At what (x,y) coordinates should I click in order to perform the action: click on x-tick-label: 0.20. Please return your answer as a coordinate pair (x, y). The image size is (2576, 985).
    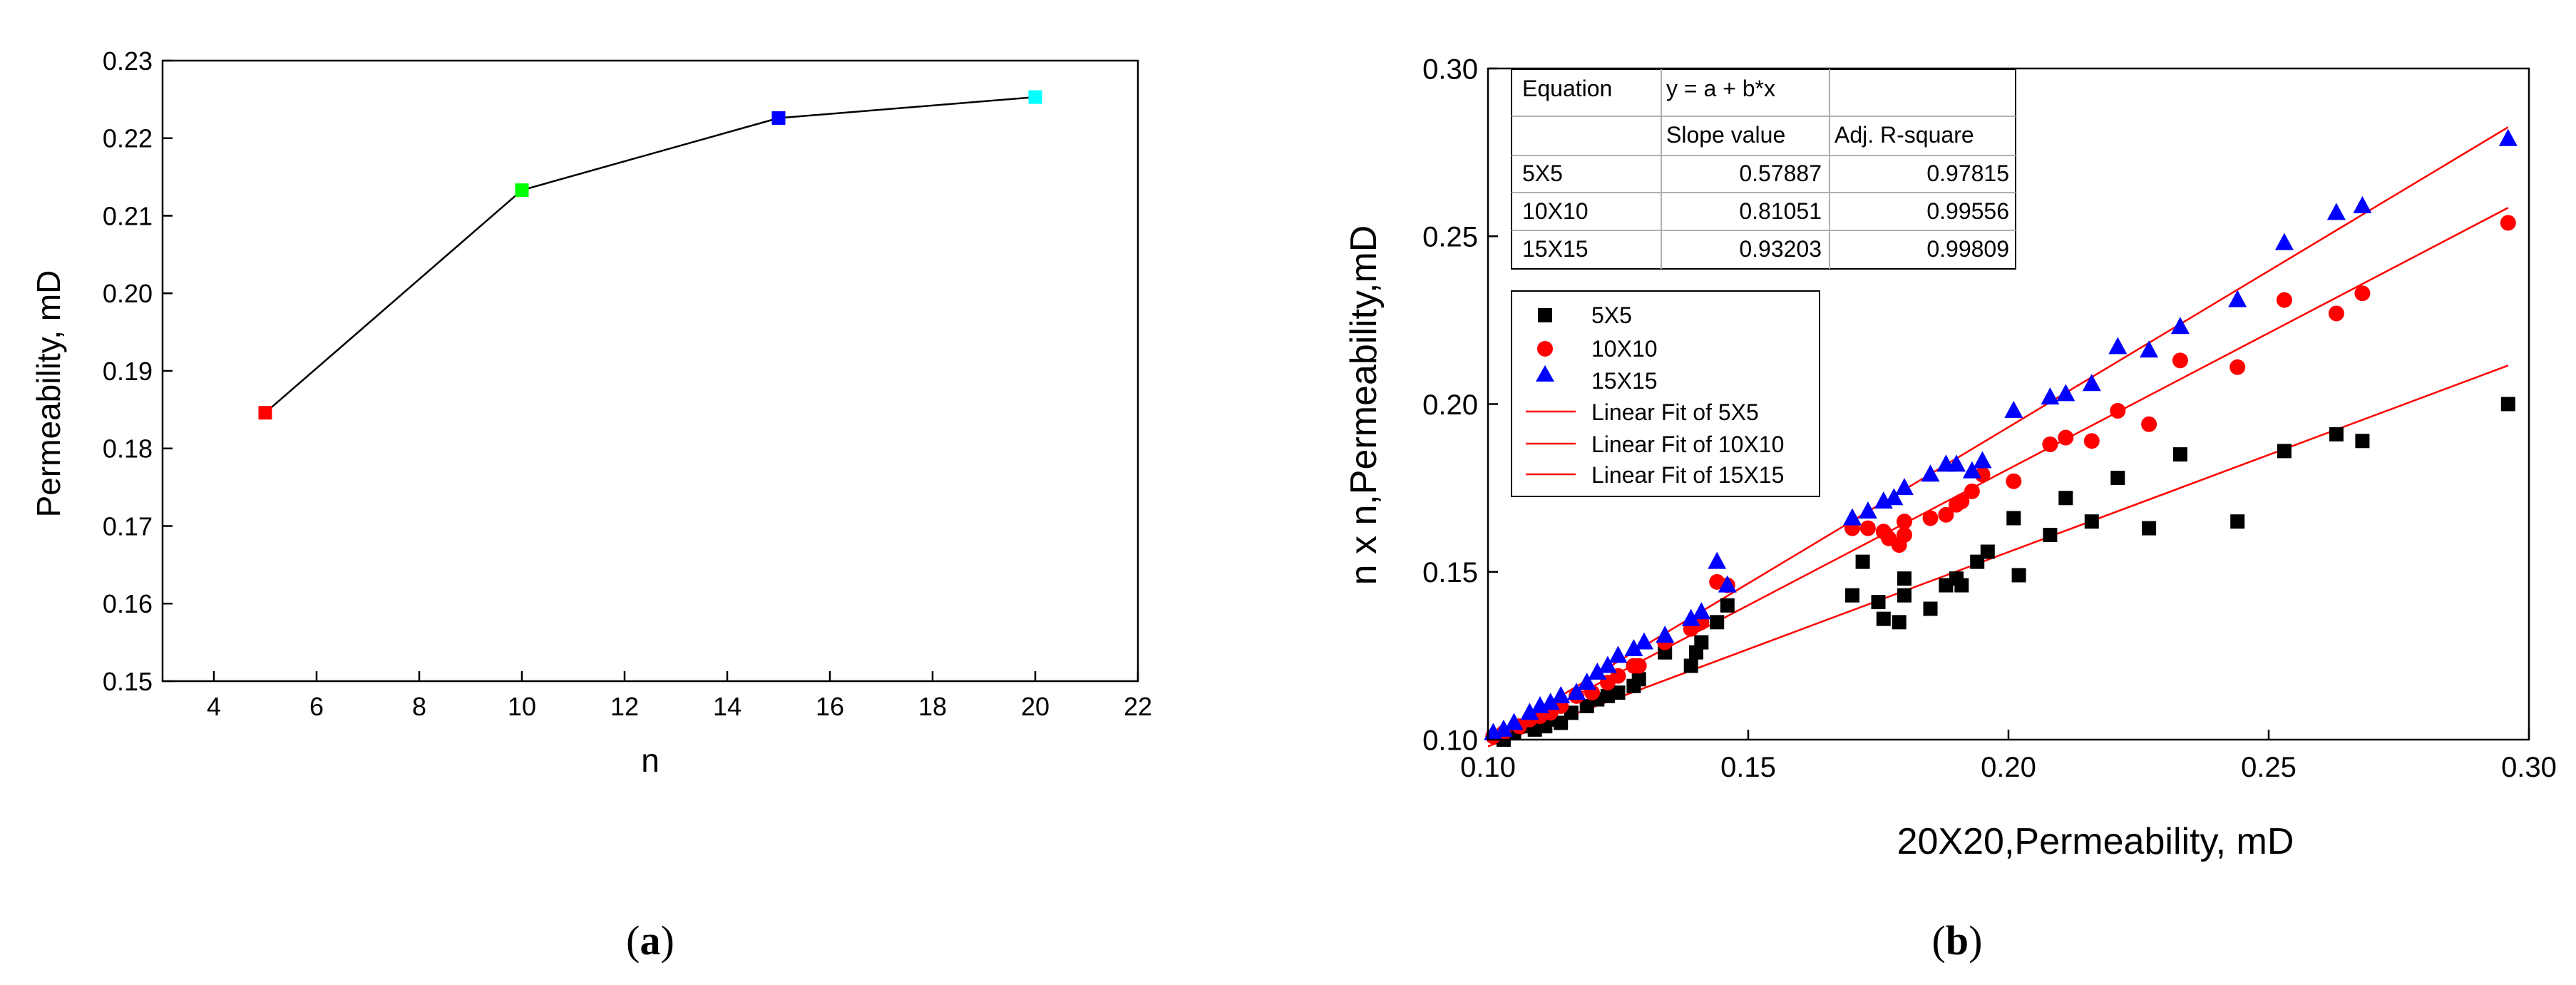
    Looking at the image, I should click on (2008, 768).